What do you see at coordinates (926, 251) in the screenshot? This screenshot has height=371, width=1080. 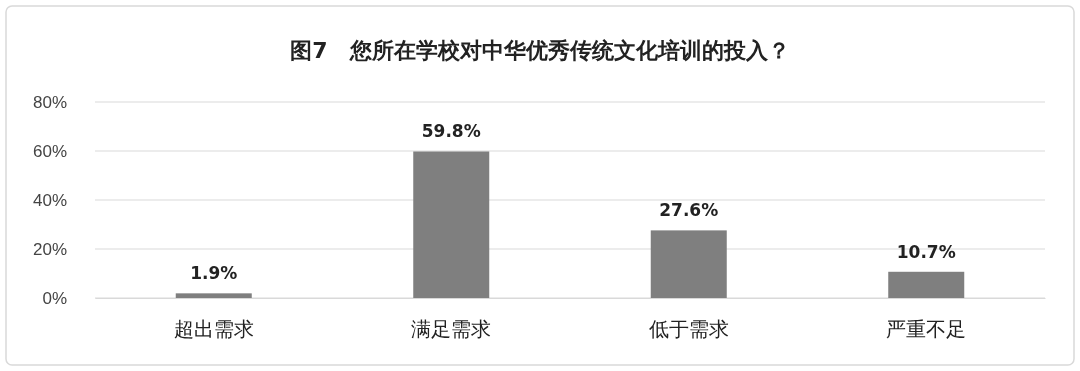 I see `data-label: 10.7%` at bounding box center [926, 251].